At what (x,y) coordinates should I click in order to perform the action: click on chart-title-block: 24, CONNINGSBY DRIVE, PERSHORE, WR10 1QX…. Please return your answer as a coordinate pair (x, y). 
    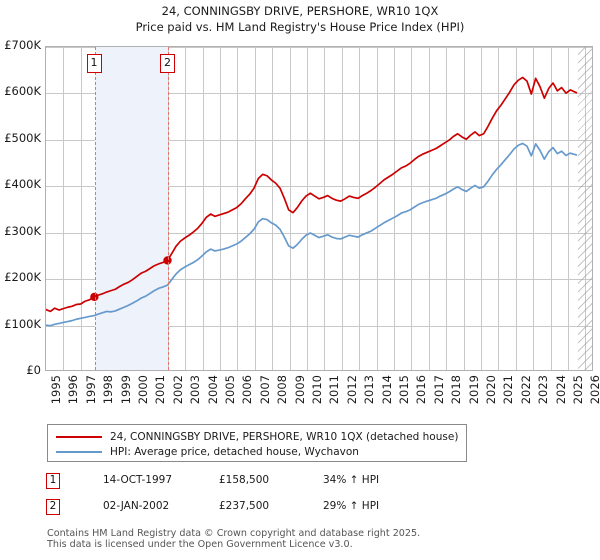
    Looking at the image, I should click on (300, 19).